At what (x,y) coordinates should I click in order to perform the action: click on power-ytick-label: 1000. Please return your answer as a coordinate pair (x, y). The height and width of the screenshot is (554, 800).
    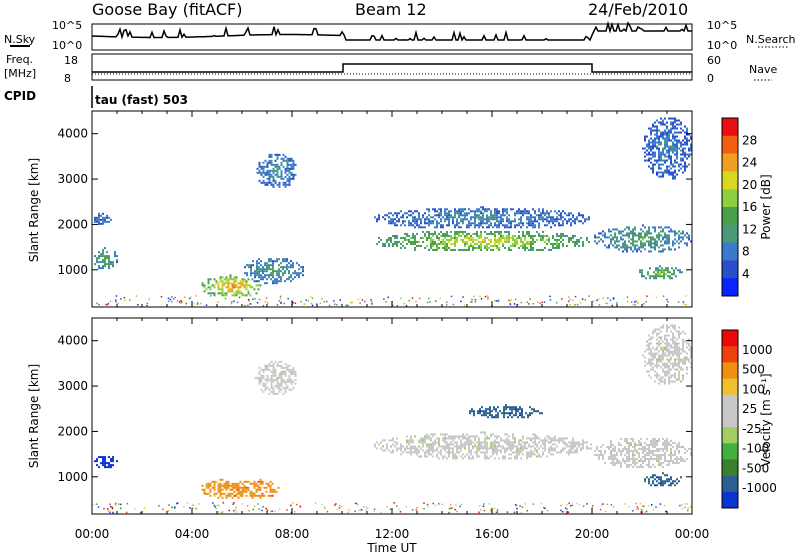
    Looking at the image, I should click on (72, 270).